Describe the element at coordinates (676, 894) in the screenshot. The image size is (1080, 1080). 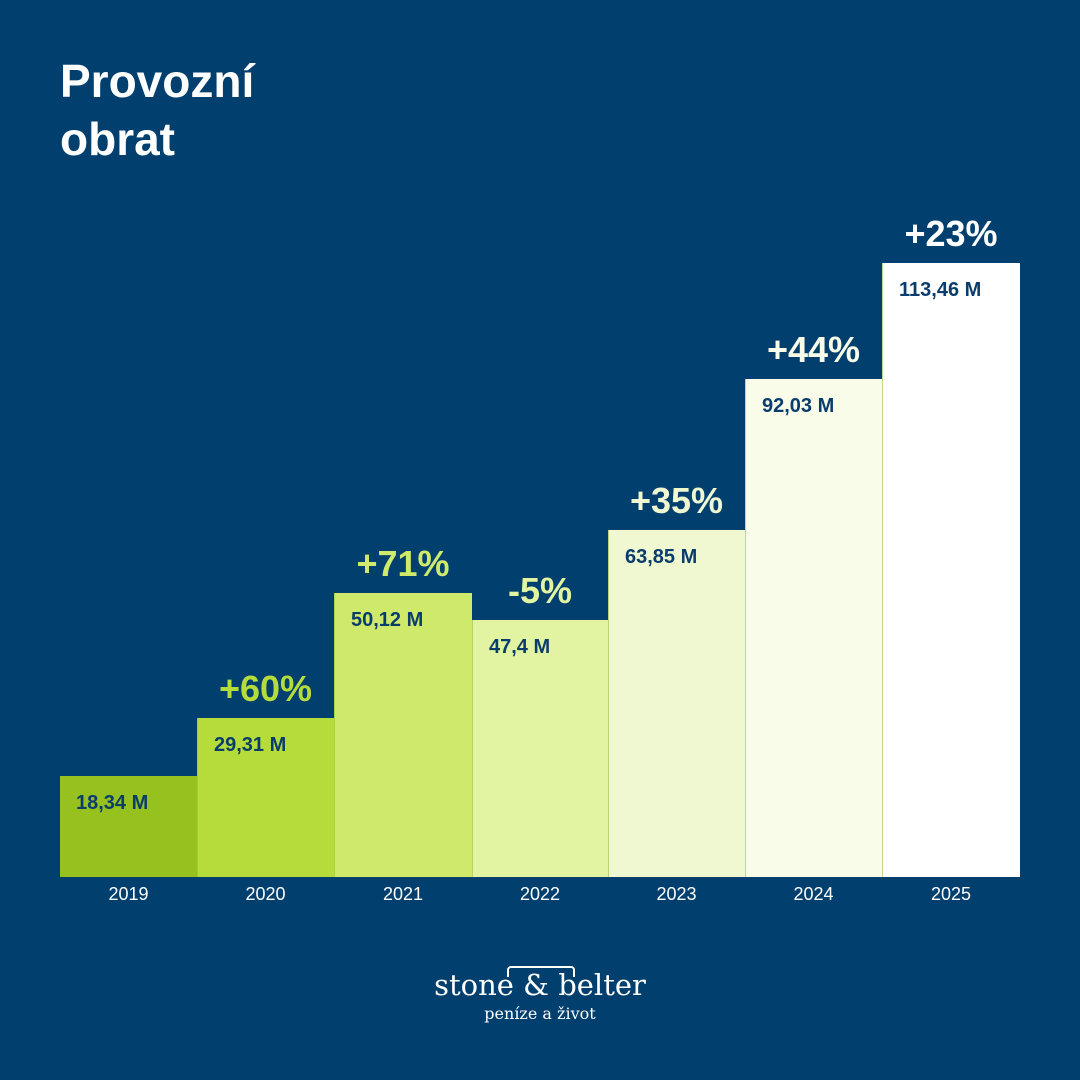
I see `x-axis-label-2023: 2023` at that location.